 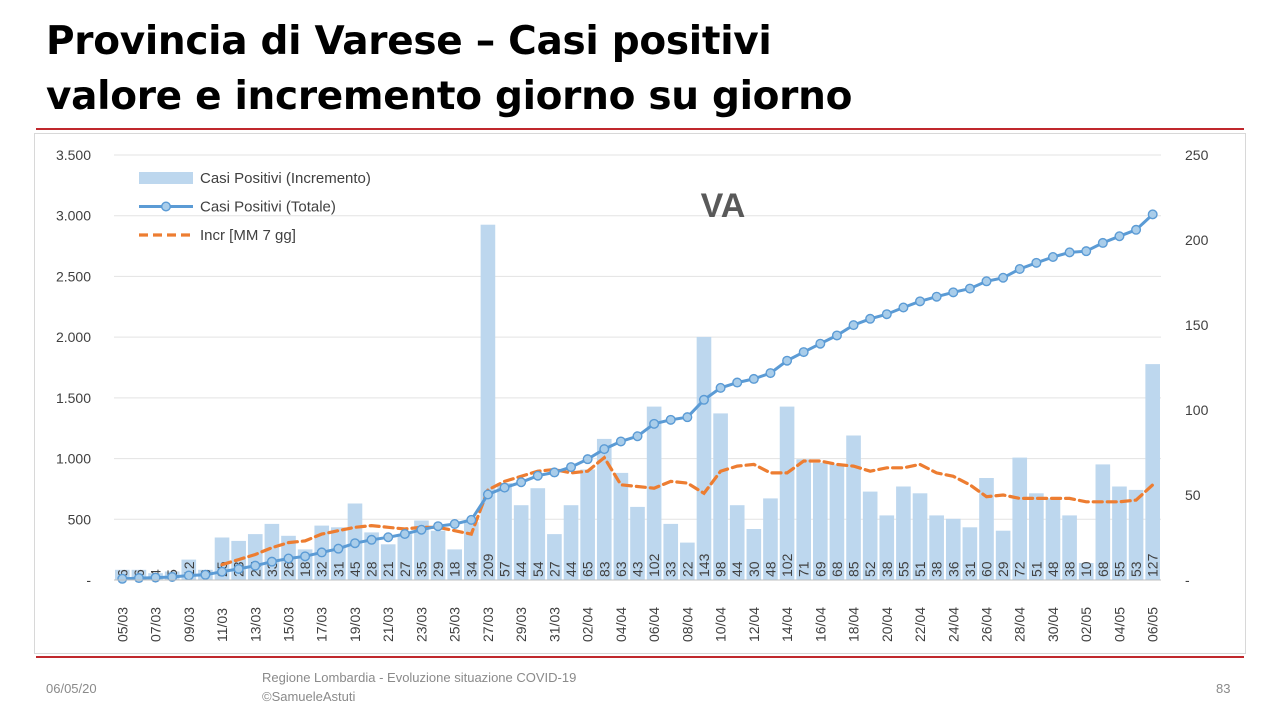 I want to click on bar-data-label: 60, so click(x=987, y=569).